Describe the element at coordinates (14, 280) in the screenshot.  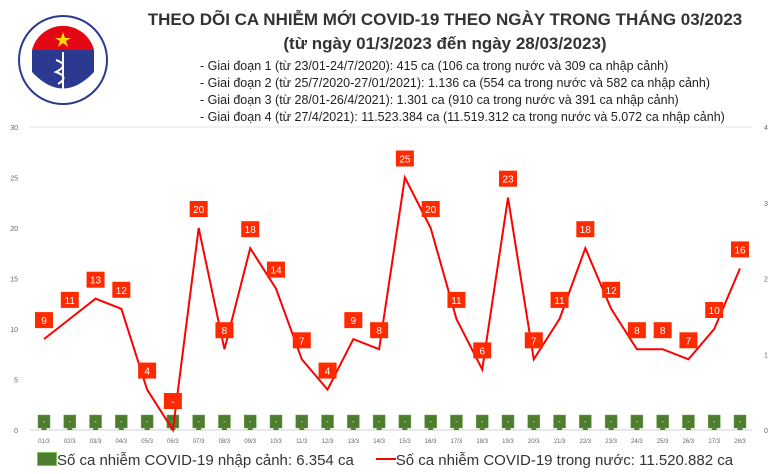
I see `y-tick-label: 15` at that location.